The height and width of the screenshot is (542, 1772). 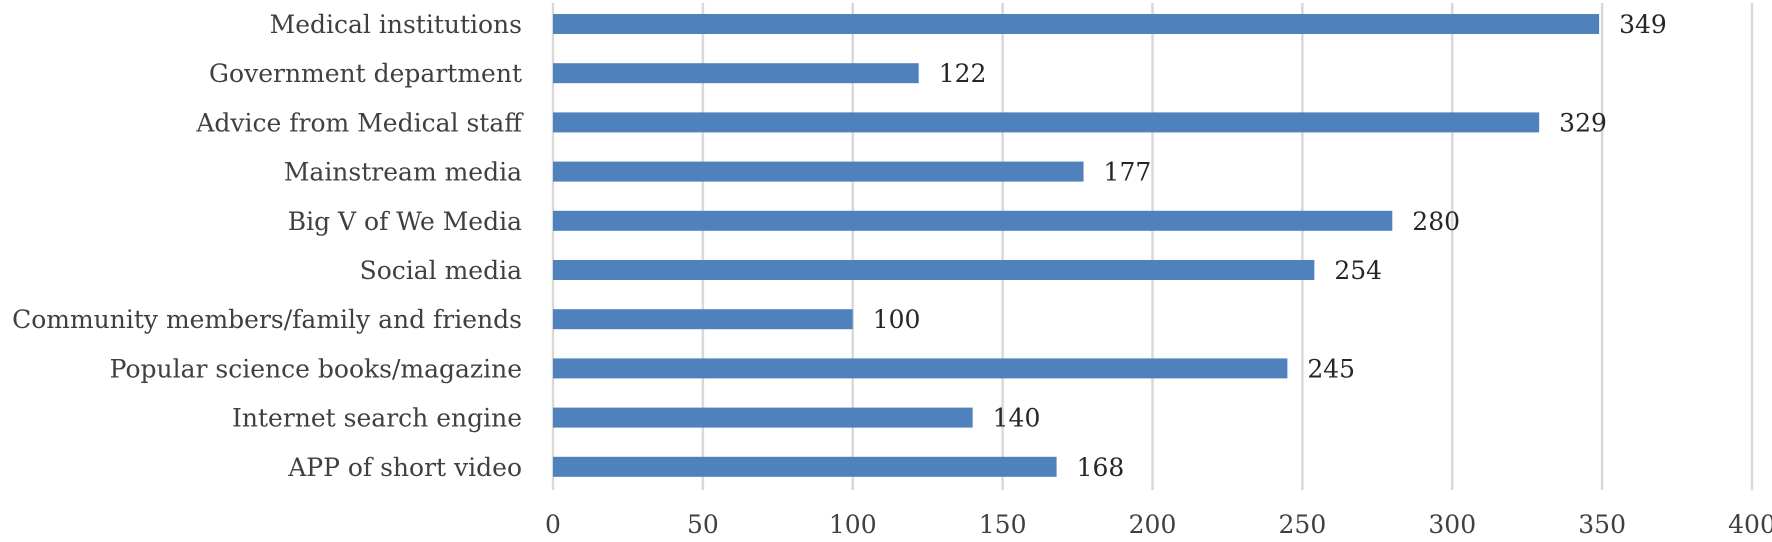 I want to click on category-label-5: Big V of We Media, so click(x=405, y=221).